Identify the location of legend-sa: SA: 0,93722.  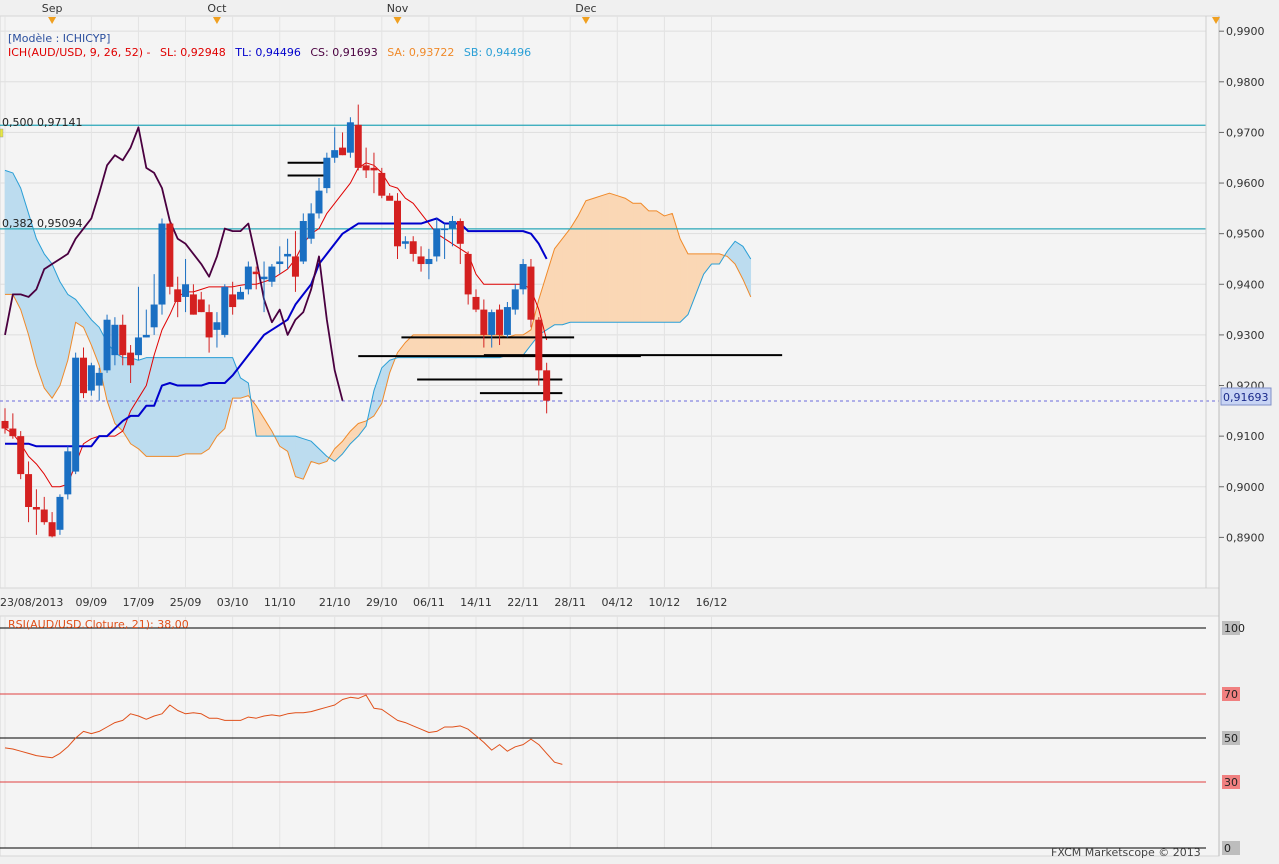
(420, 52).